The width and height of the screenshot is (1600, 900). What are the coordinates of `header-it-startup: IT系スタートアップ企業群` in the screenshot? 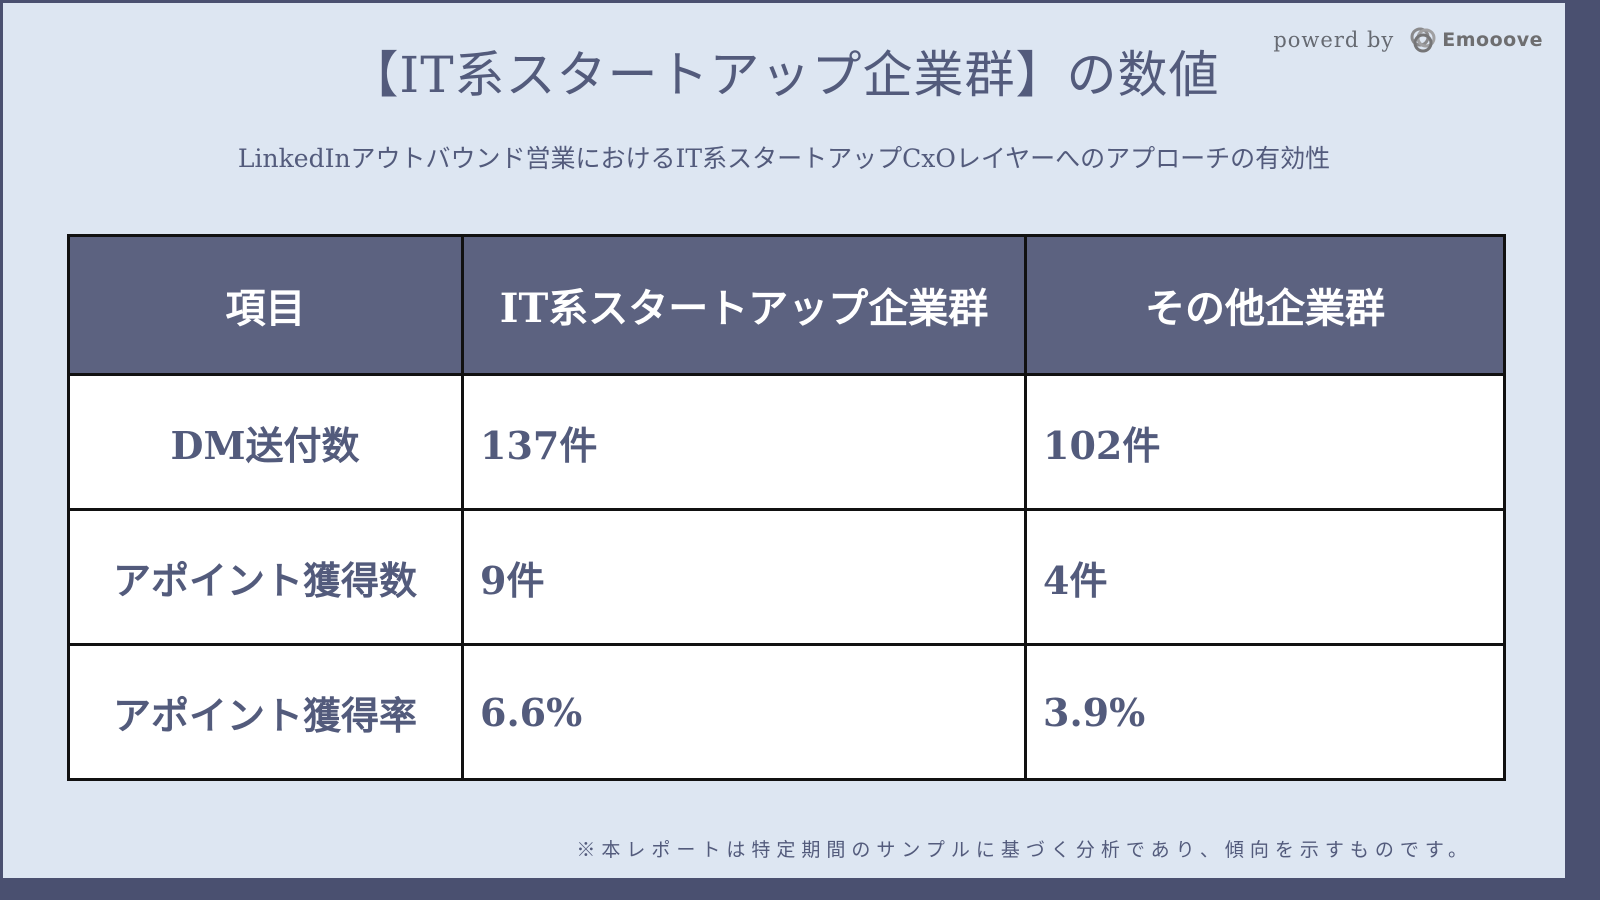 It's located at (744, 305).